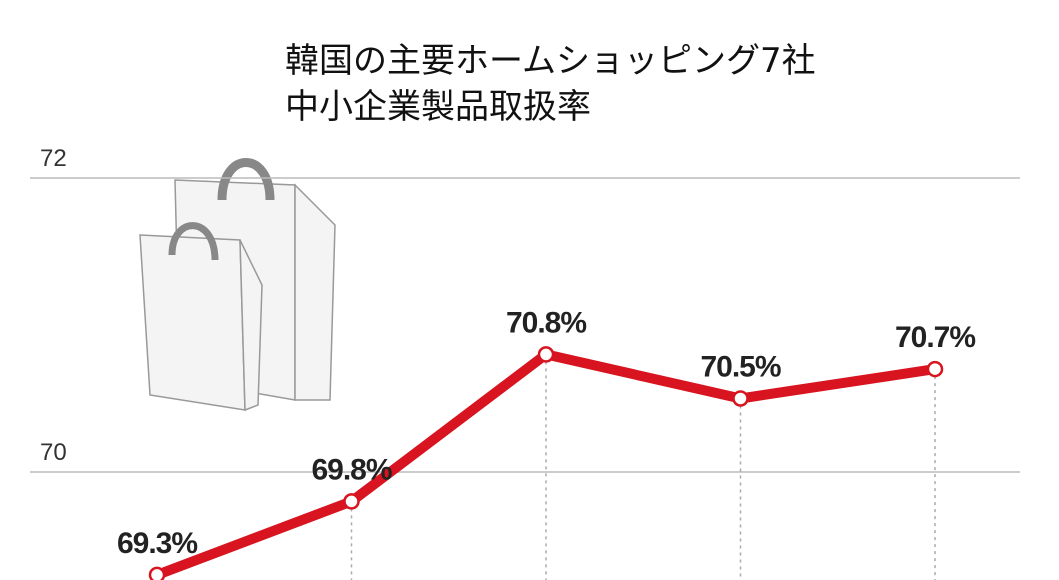  Describe the element at coordinates (157, 543) in the screenshot. I see `value-label: 69.3%` at that location.